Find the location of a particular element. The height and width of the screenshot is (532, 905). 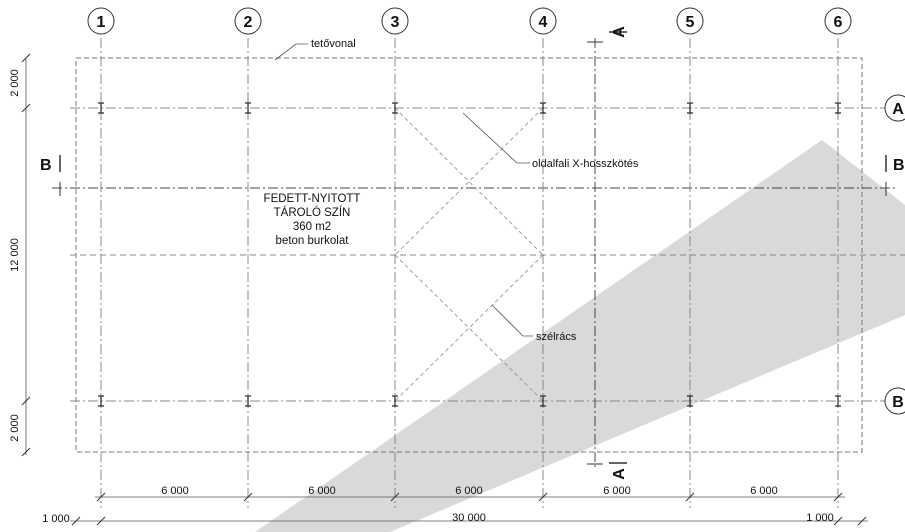

section-a-bottom-label: A is located at coordinates (619, 474).